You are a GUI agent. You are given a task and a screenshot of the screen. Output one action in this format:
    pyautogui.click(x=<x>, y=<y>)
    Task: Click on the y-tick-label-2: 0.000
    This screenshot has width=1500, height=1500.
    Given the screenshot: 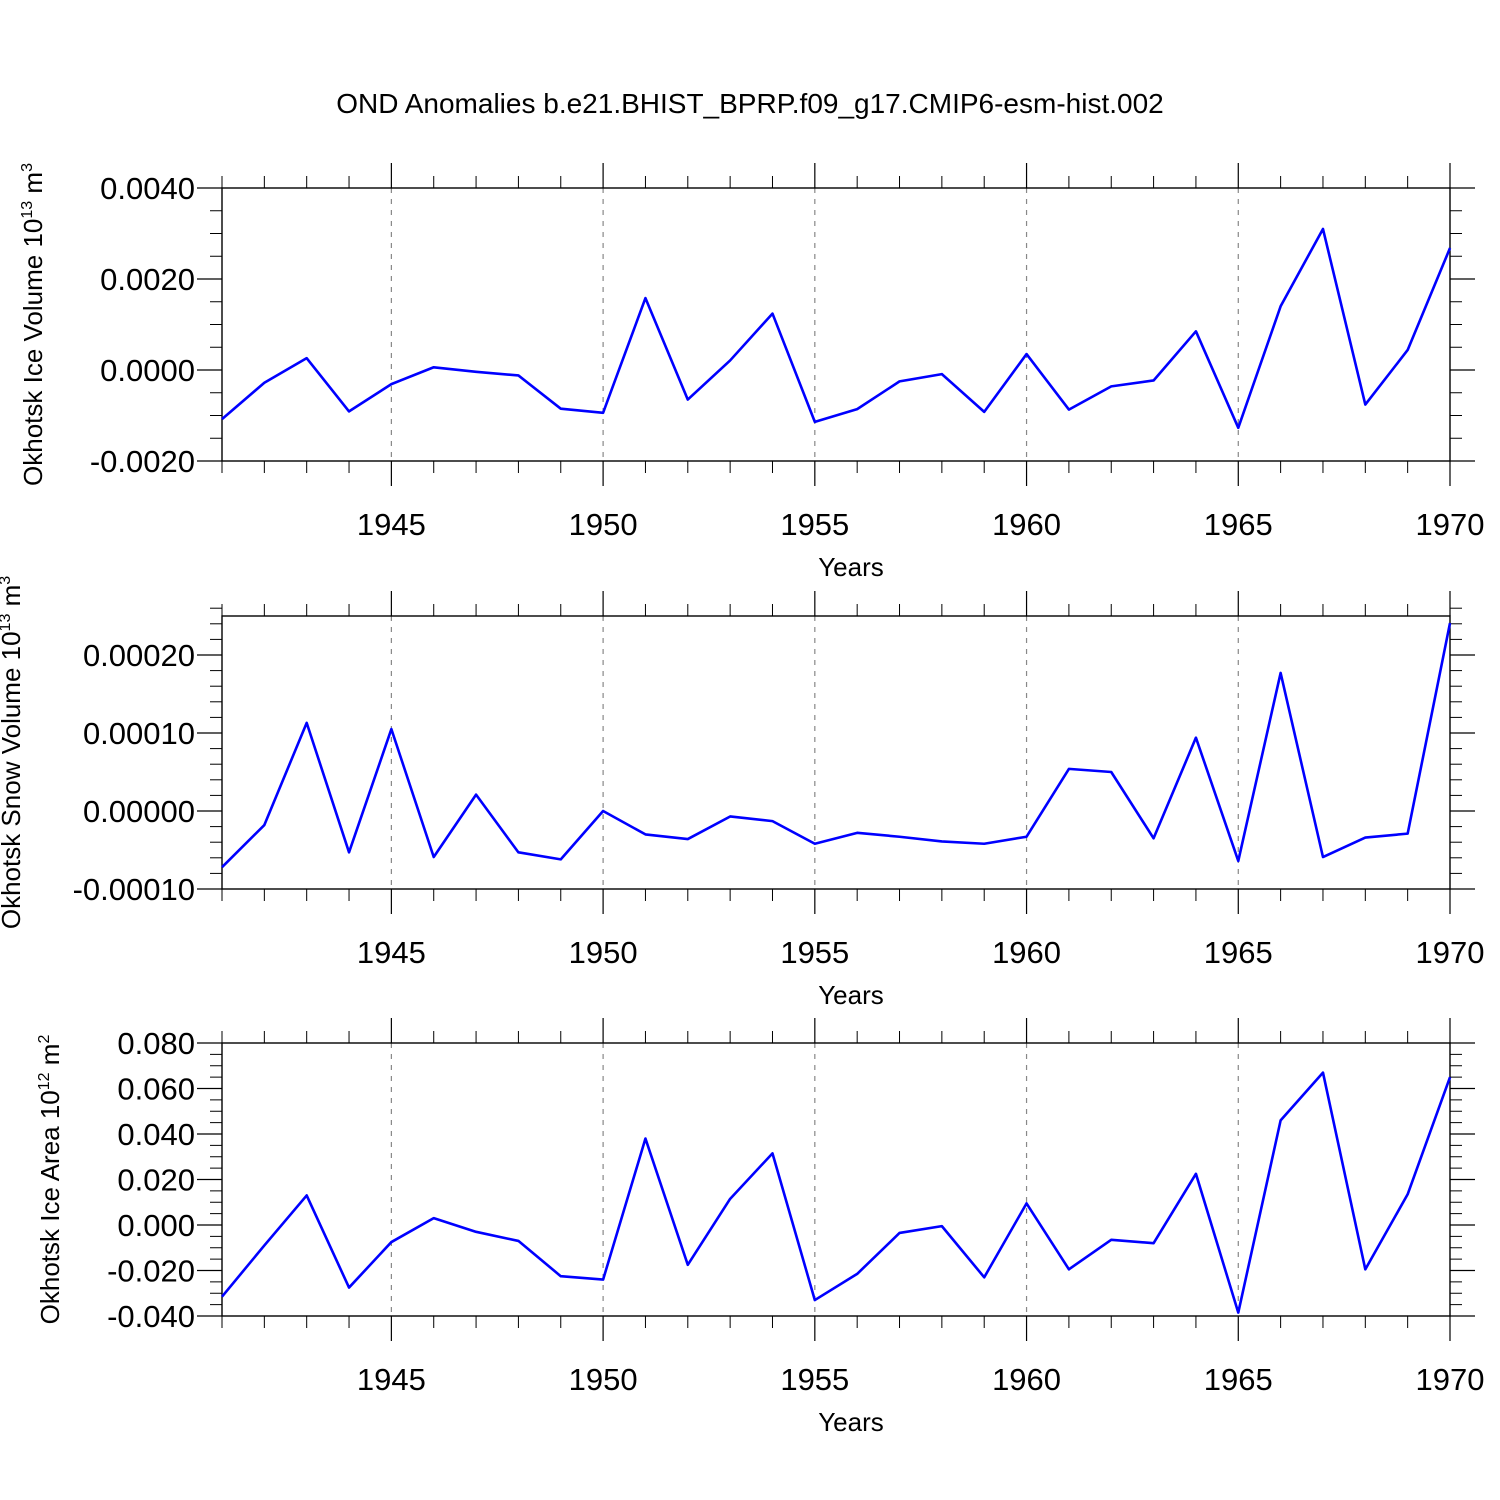 What is the action you would take?
    pyautogui.click(x=156, y=1225)
    